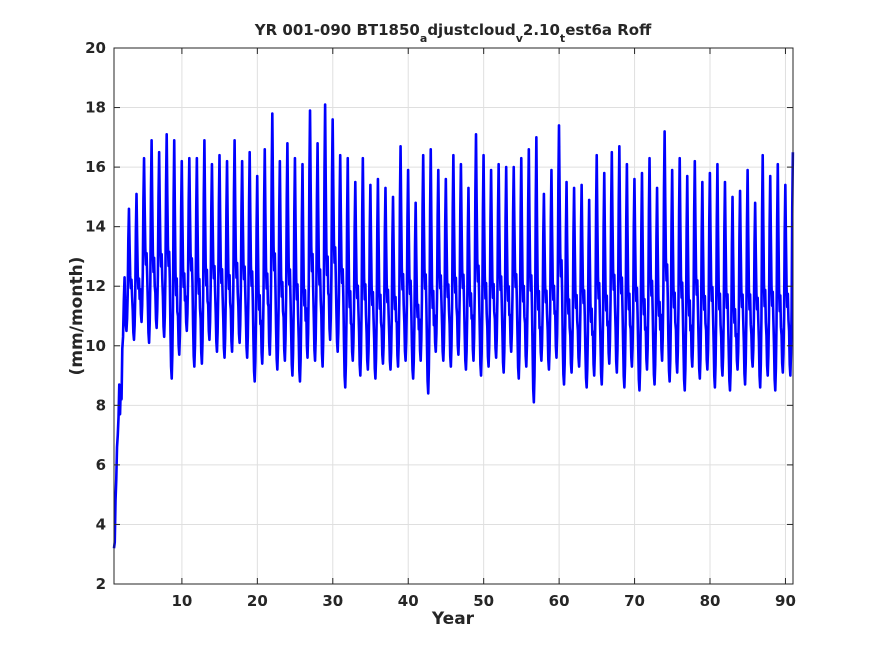 This screenshot has height=656, width=875. I want to click on title-part: v, so click(520, 38).